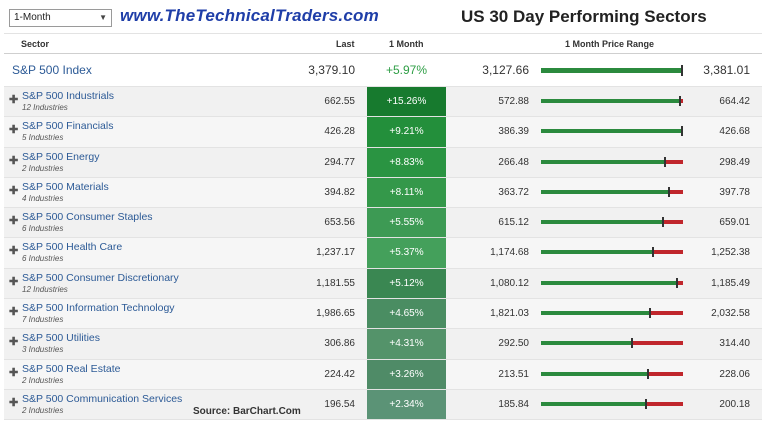 This screenshot has height=422, width=765. Describe the element at coordinates (43, 320) in the screenshot. I see `sector-industries-count: 7 Industries` at that location.